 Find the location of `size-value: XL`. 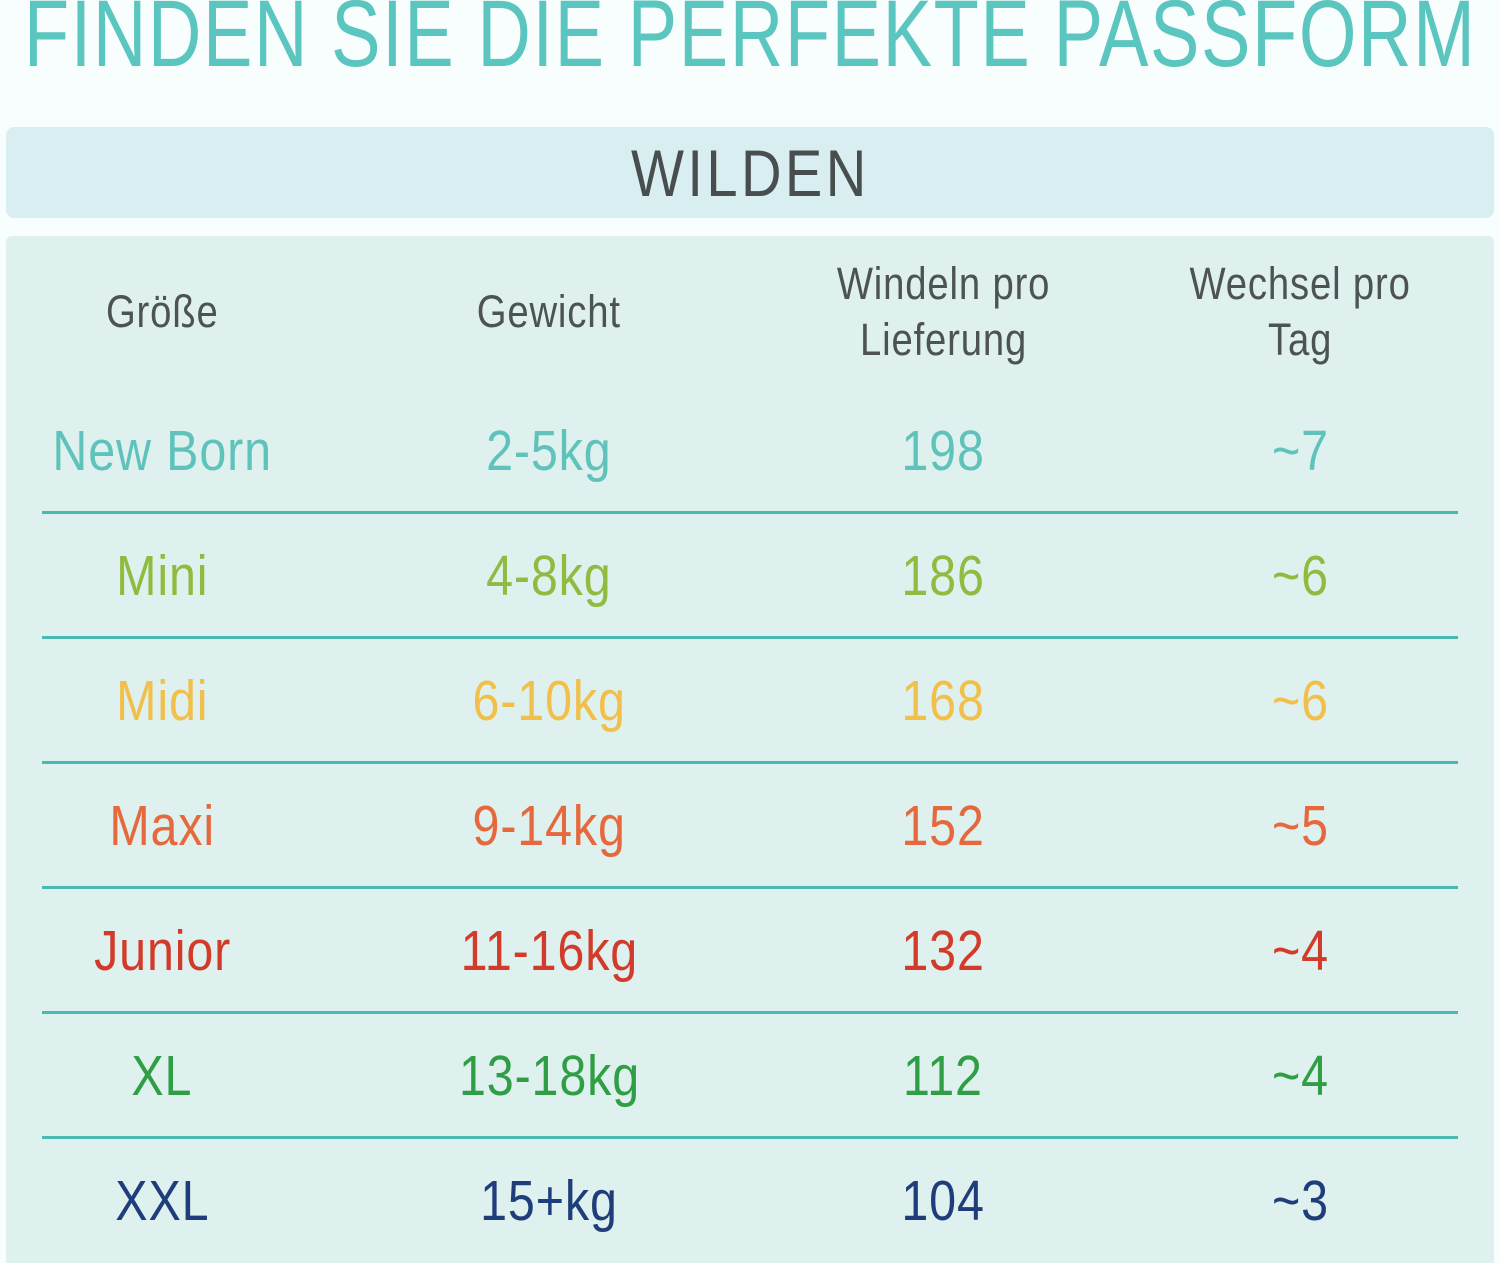

size-value: XL is located at coordinates (162, 1075).